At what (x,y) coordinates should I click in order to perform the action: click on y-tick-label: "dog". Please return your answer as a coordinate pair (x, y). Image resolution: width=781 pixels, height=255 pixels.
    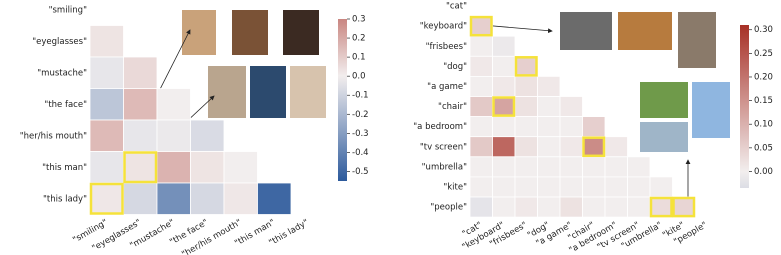
    Looking at the image, I should click on (455, 67).